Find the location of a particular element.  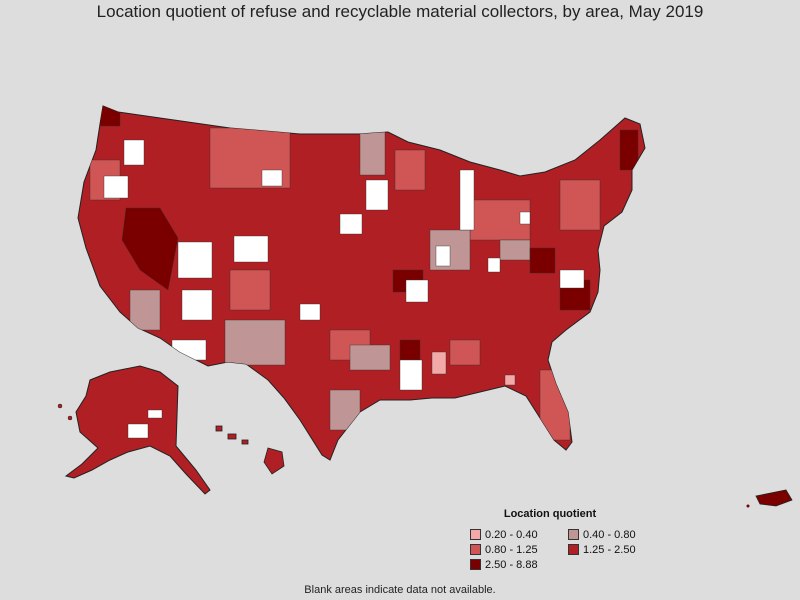

legend-item-3: 1.25 - 2.50 is located at coordinates (618, 549).